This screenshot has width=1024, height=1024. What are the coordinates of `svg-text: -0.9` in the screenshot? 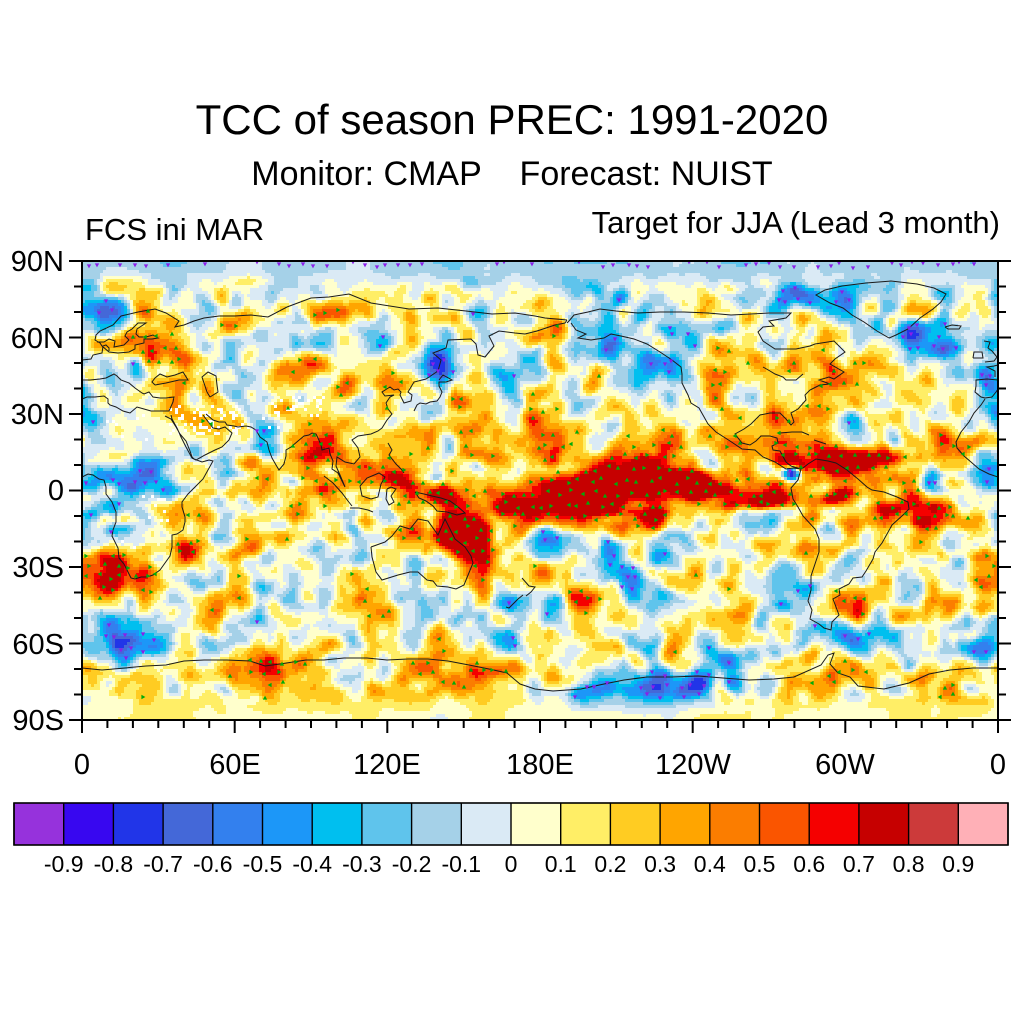 It's located at (64, 864).